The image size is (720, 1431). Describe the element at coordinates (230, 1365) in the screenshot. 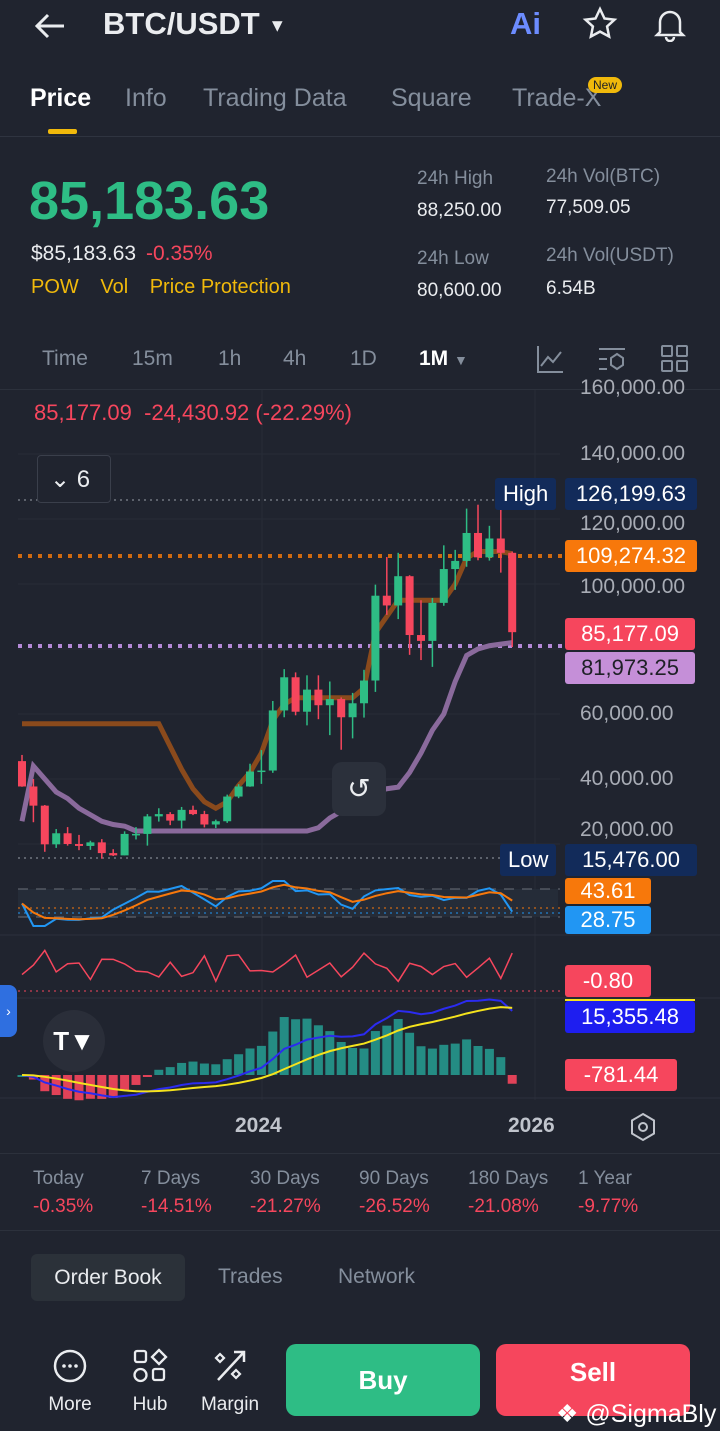

I see `margin-icon` at that location.